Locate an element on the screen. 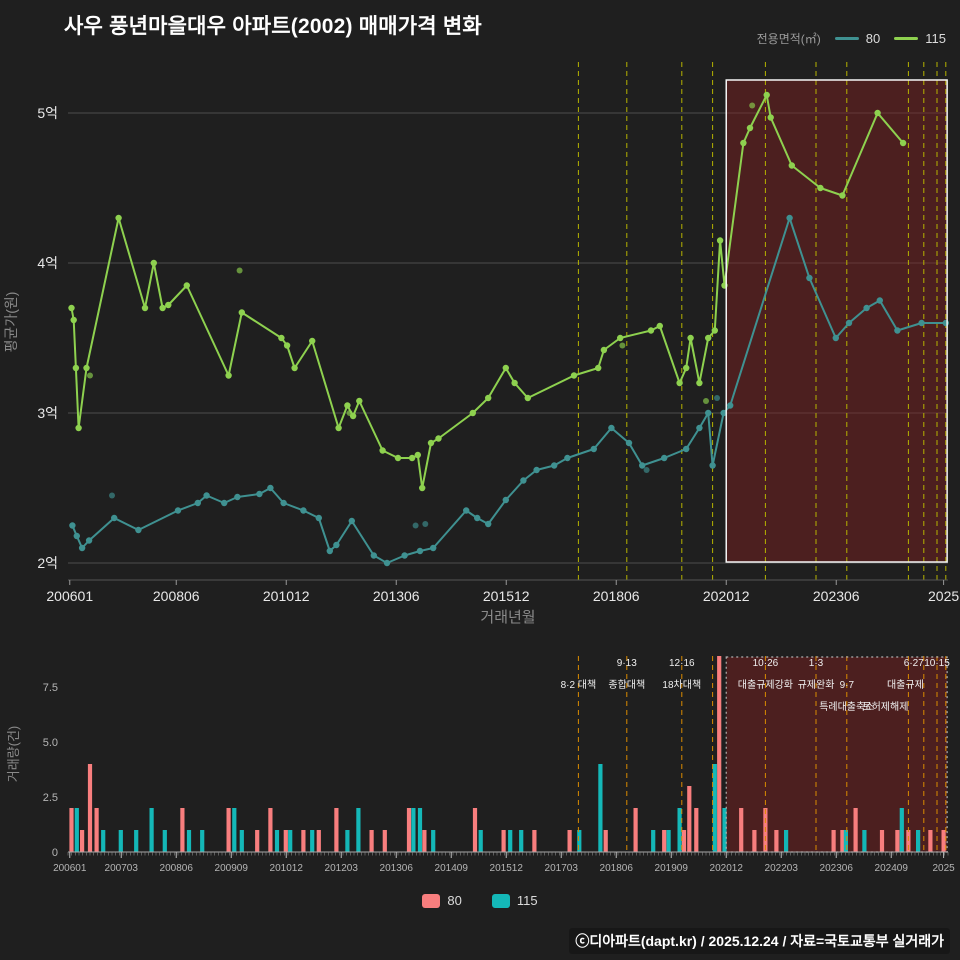 Image resolution: width=960 pixels, height=960 pixels. event-annotation-label: 토허제해제 is located at coordinates (885, 706).